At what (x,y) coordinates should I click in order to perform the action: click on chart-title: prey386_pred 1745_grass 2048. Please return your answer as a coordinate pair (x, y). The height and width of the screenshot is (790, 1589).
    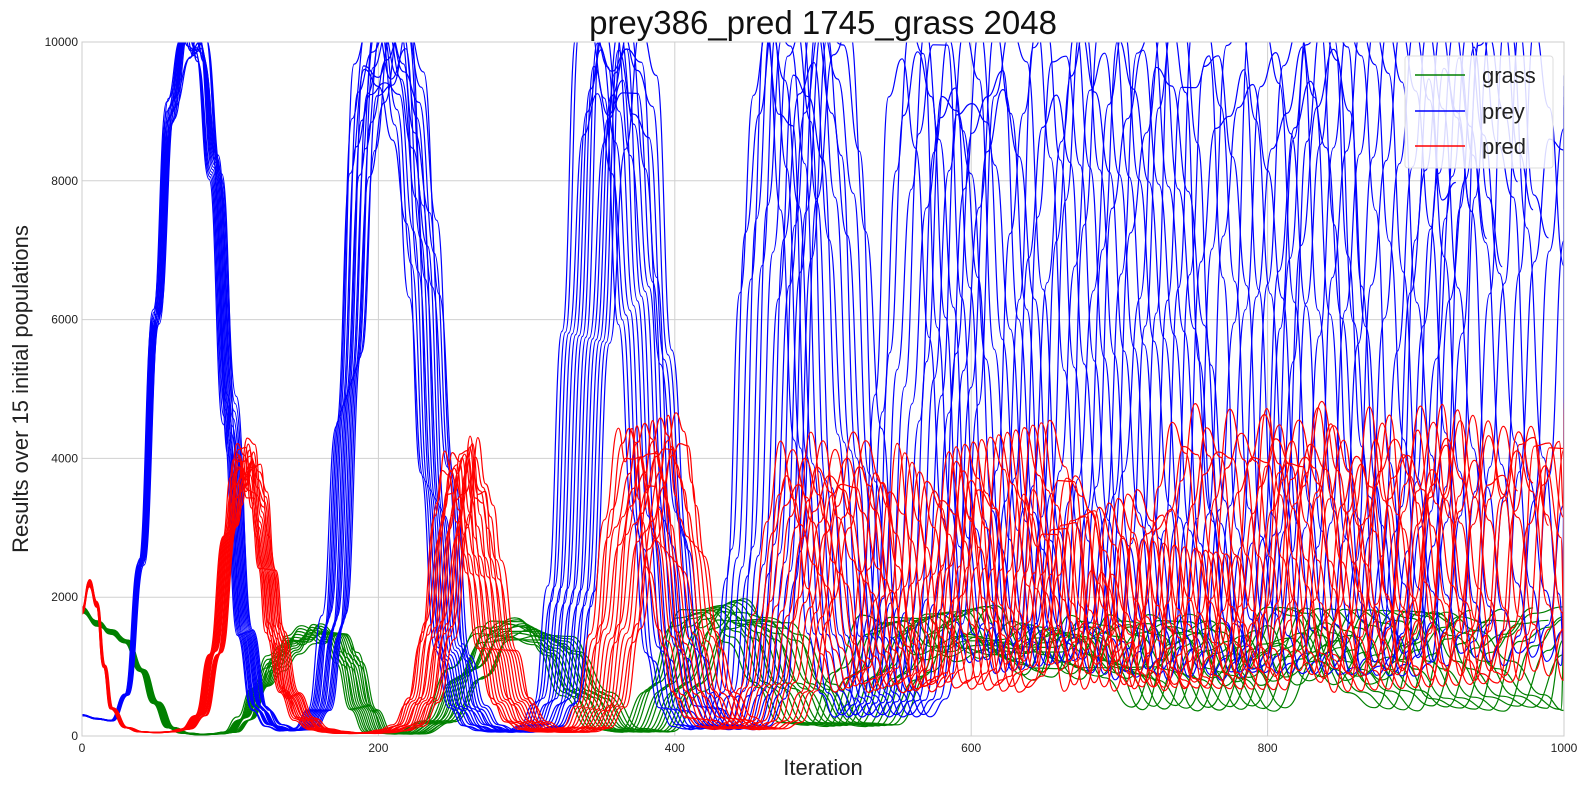
    Looking at the image, I should click on (823, 22).